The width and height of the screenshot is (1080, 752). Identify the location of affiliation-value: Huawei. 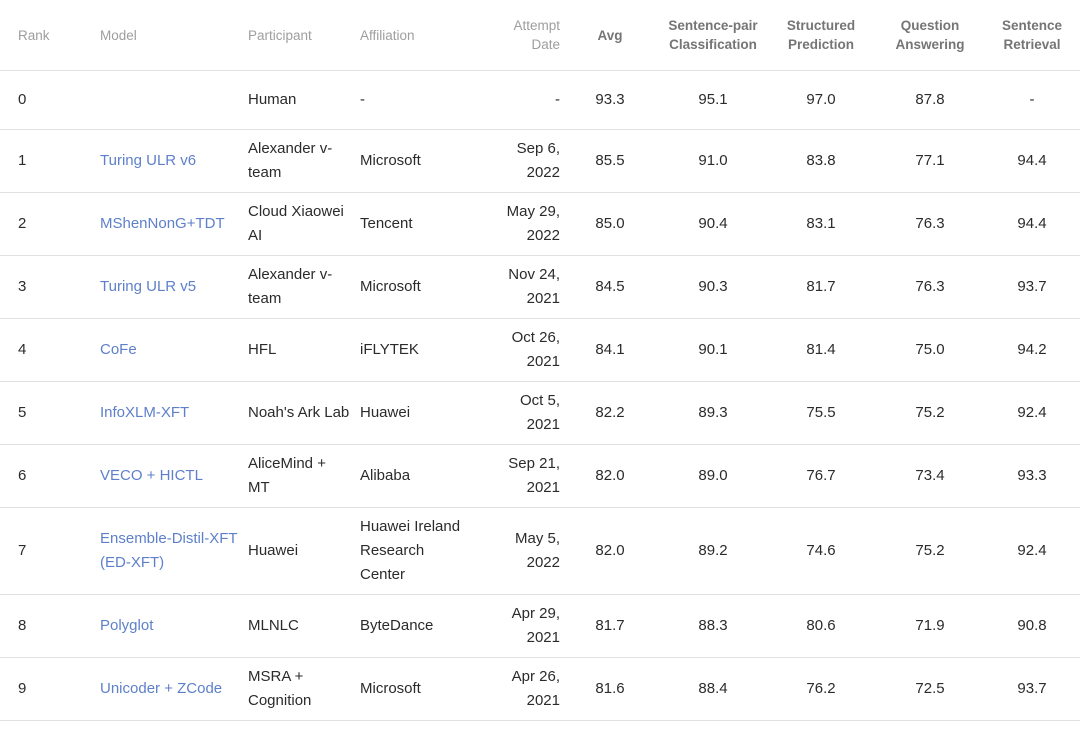
(385, 413).